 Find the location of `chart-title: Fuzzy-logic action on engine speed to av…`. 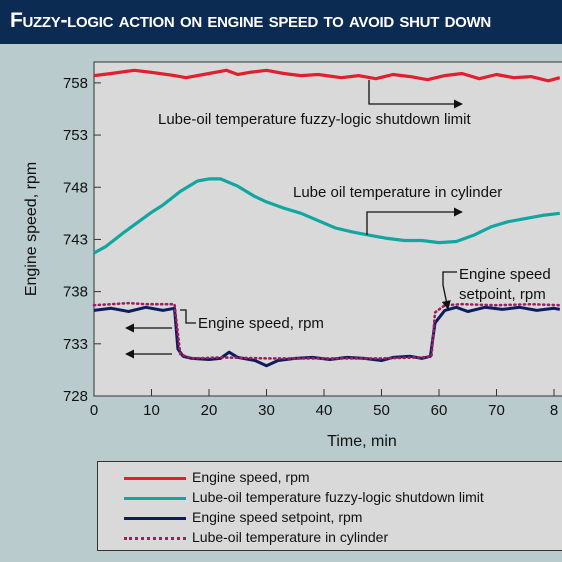

chart-title: Fuzzy-logic action on engine speed to av… is located at coordinates (250, 20).